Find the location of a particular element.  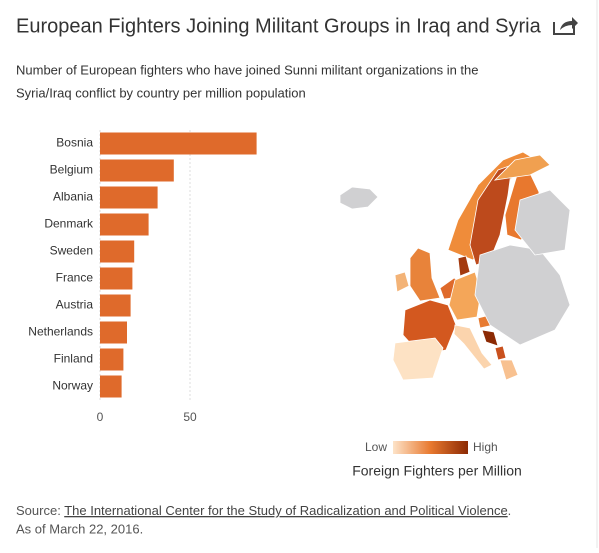

y-tick-label: France is located at coordinates (75, 278).